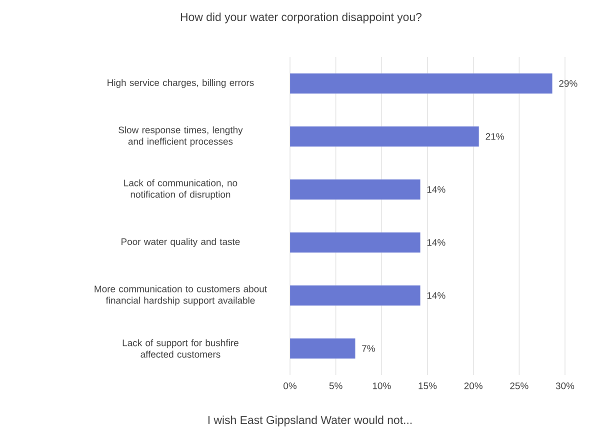 The width and height of the screenshot is (602, 437). Describe the element at coordinates (301, 18) in the screenshot. I see `chart-title: How did your water corporation disappoint you?` at that location.